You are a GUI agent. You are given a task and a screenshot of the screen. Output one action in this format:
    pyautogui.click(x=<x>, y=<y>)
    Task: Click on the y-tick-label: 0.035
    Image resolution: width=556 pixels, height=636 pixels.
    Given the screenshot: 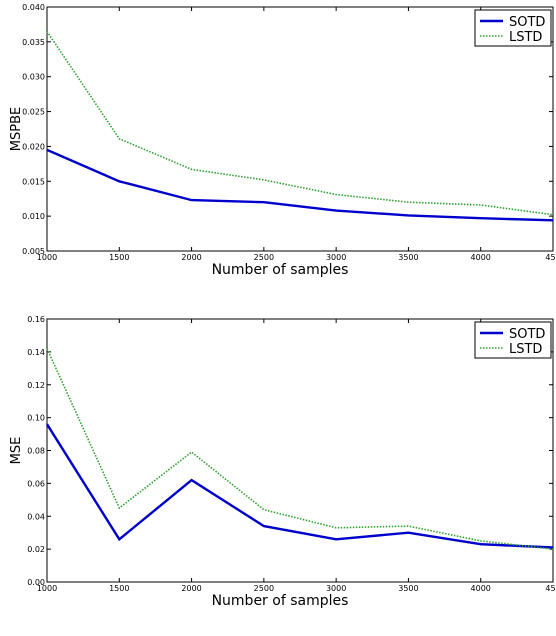 What is the action you would take?
    pyautogui.click(x=33, y=42)
    